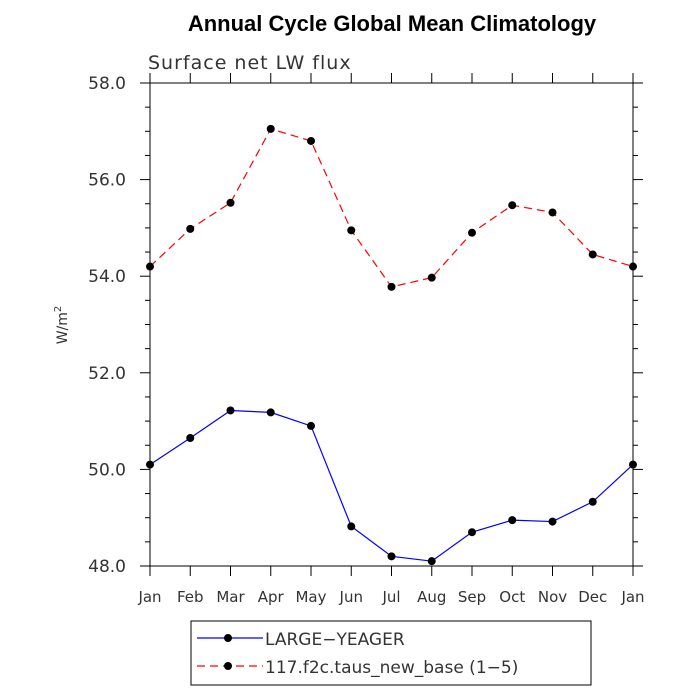  I want to click on x-tick-label: May, so click(310, 597).